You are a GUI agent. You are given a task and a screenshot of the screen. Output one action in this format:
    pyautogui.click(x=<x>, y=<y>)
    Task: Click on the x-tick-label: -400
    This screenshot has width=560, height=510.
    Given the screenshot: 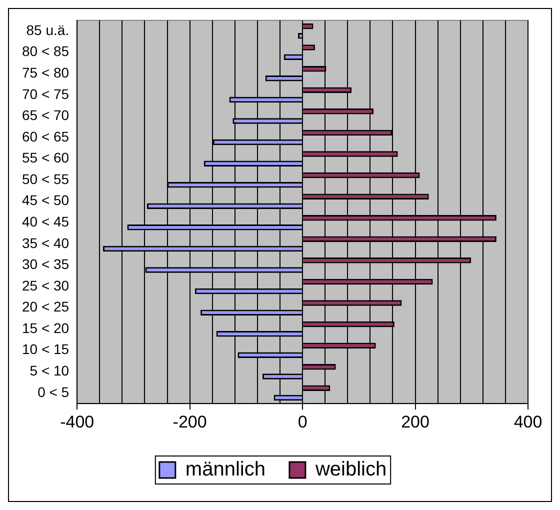 What is the action you would take?
    pyautogui.click(x=77, y=422)
    